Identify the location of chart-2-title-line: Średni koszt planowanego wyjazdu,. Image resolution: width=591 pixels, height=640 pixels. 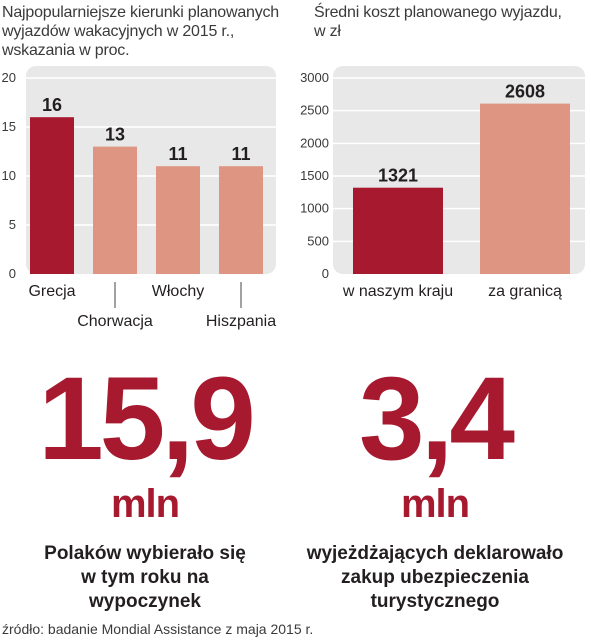
(438, 12).